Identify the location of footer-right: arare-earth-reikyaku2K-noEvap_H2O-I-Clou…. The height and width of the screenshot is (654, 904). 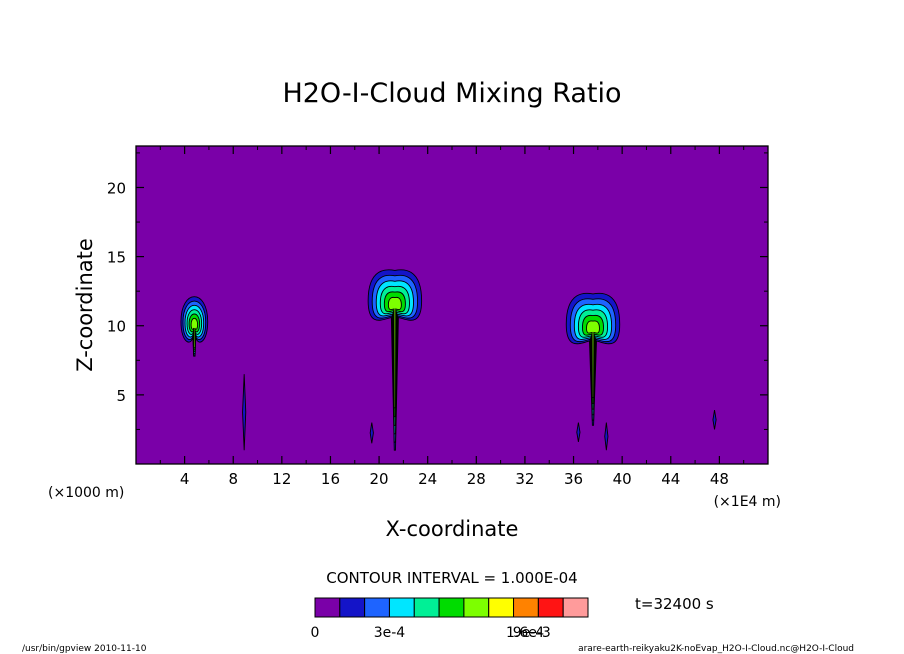
(716, 649).